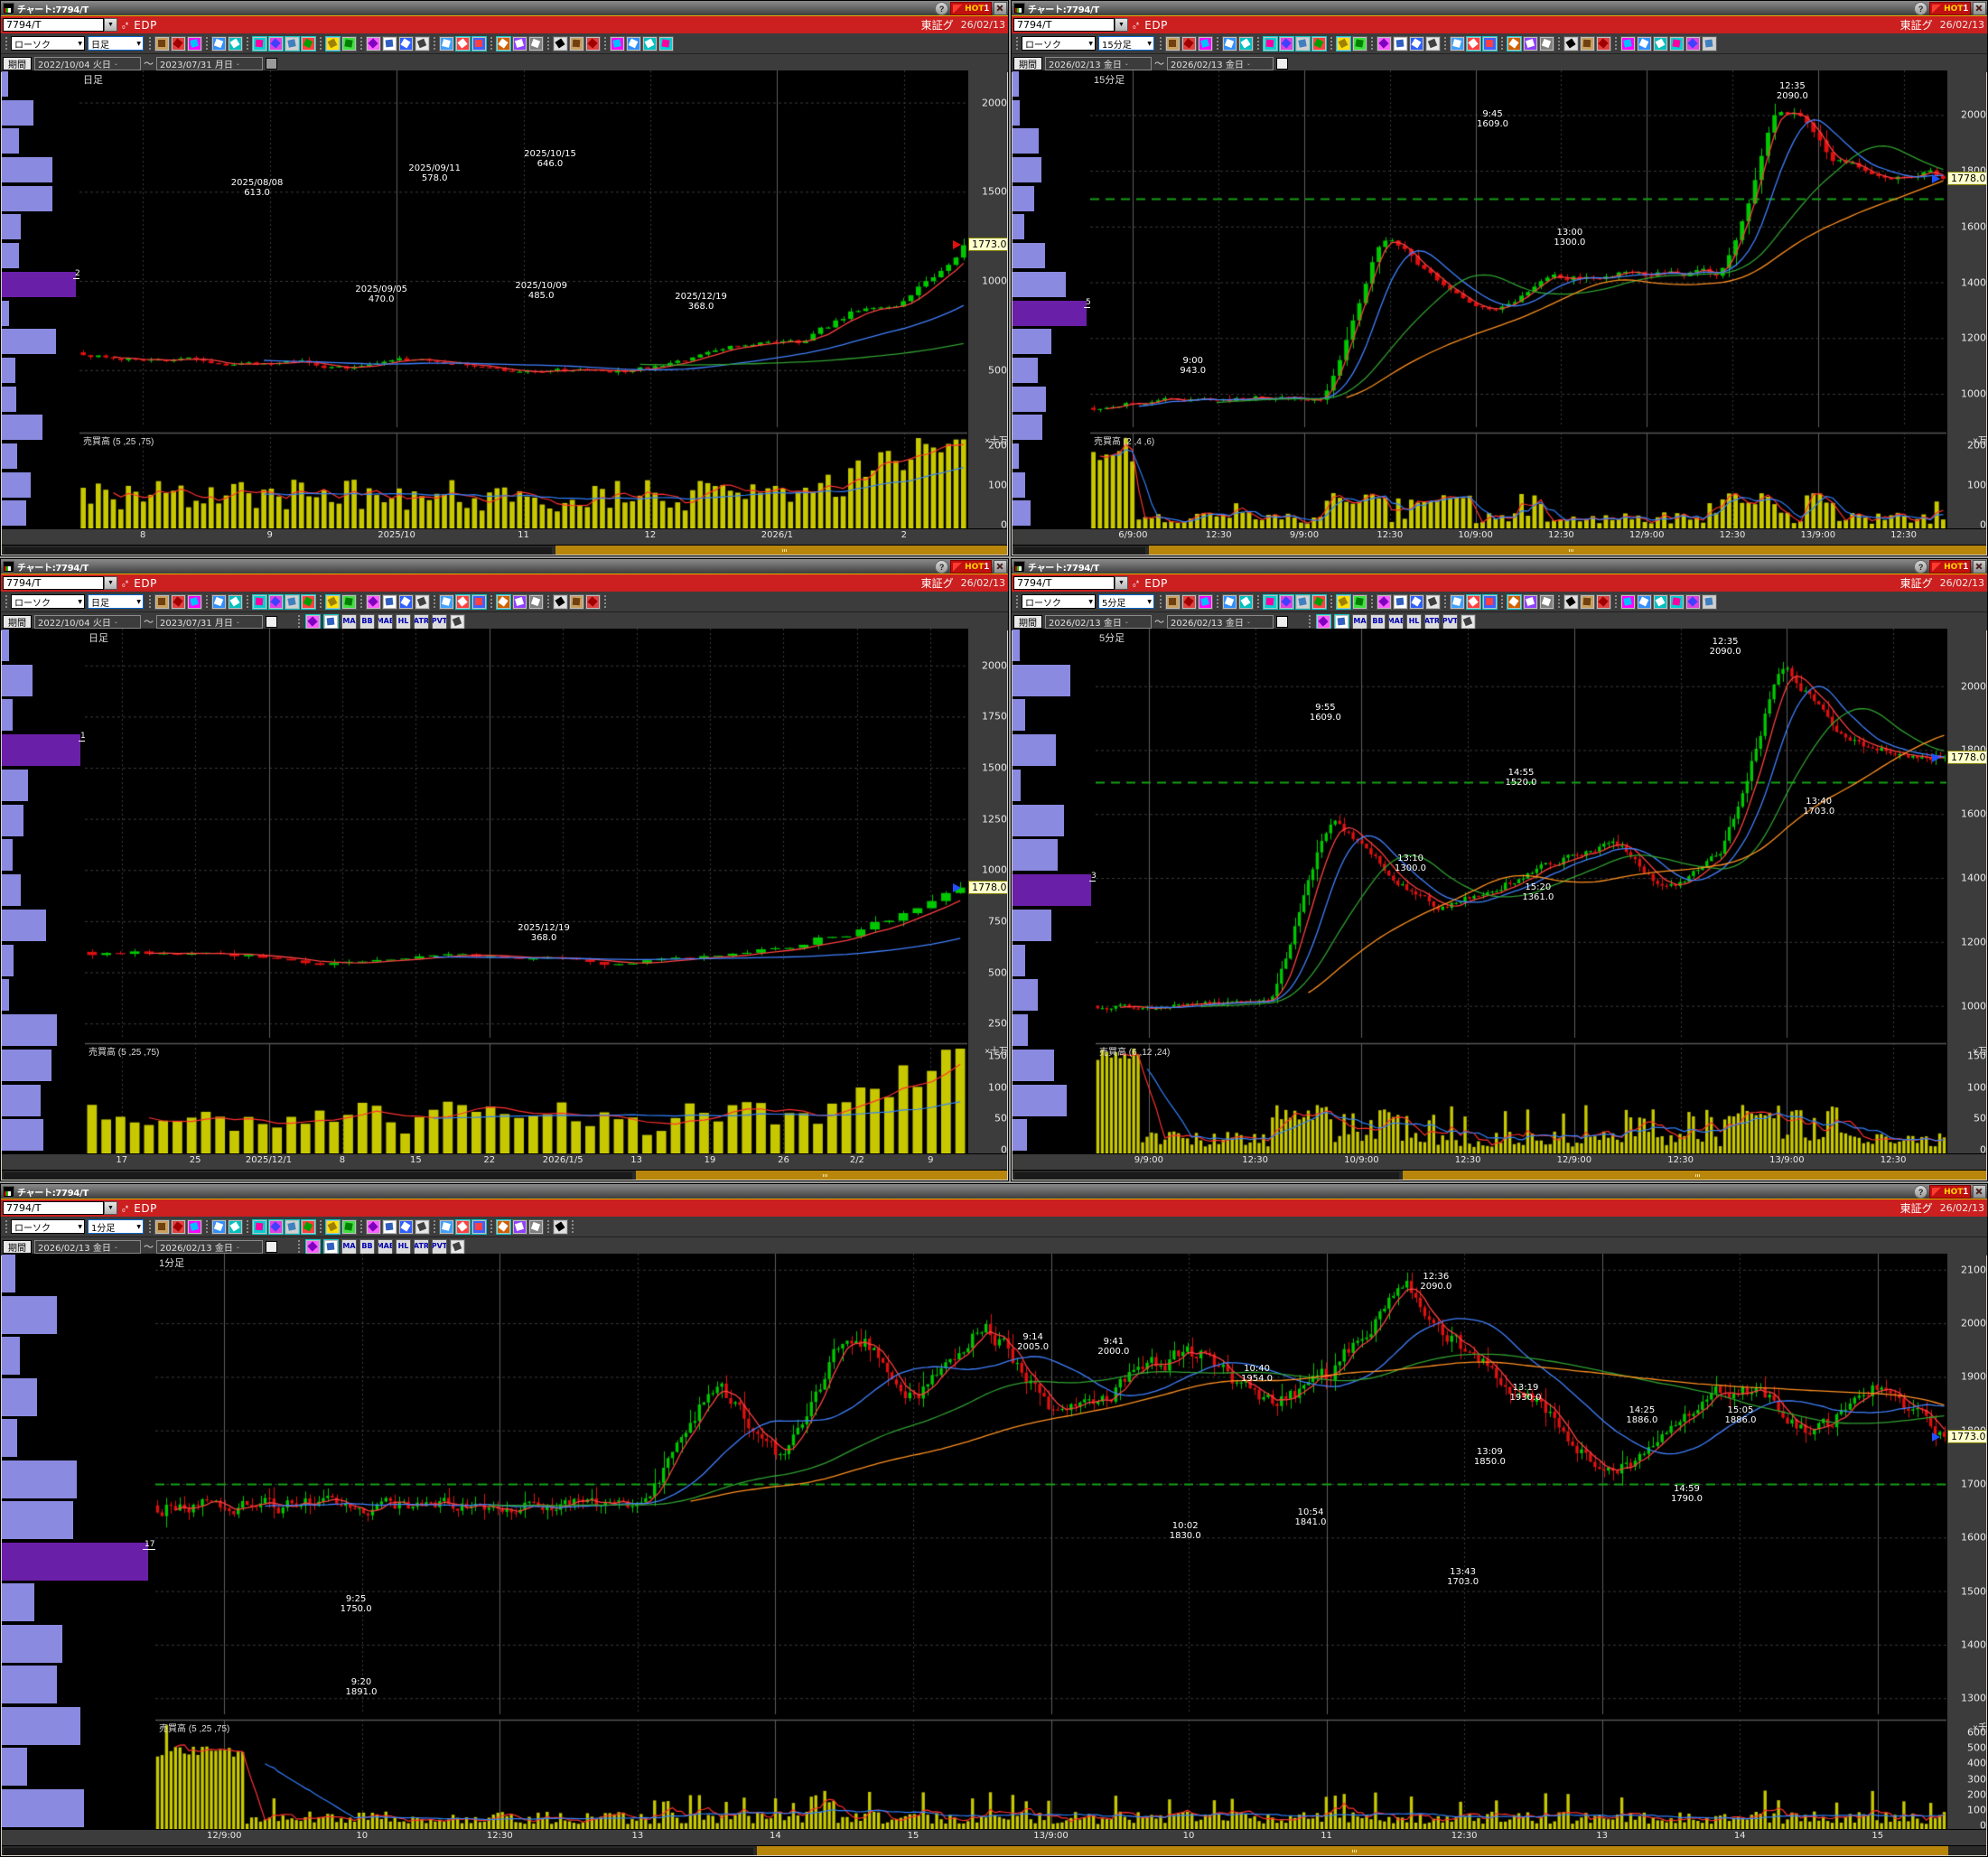  I want to click on indicator-button-pvt: PVT, so click(1450, 621).